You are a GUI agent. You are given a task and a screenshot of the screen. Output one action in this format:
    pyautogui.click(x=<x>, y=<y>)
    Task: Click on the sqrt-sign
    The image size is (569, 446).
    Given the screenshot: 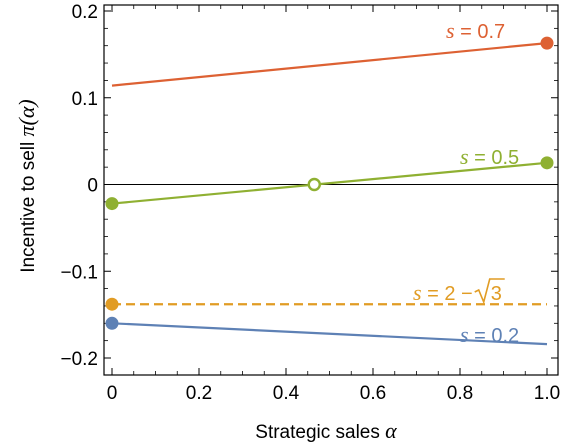 What is the action you would take?
    pyautogui.click(x=489, y=291)
    